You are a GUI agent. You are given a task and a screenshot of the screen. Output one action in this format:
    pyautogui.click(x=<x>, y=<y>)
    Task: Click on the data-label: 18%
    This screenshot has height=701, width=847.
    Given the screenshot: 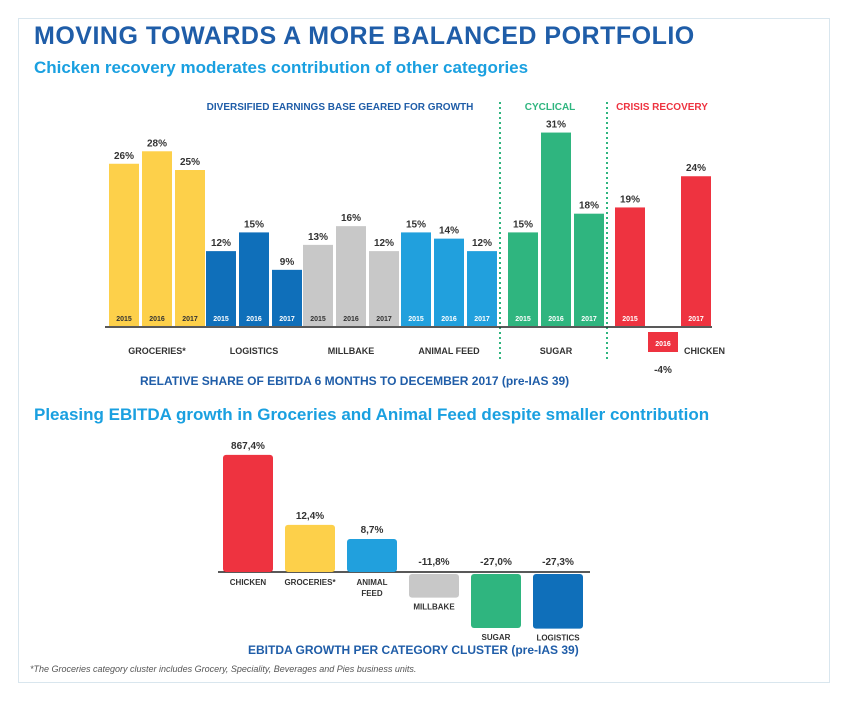 What is the action you would take?
    pyautogui.click(x=589, y=206)
    